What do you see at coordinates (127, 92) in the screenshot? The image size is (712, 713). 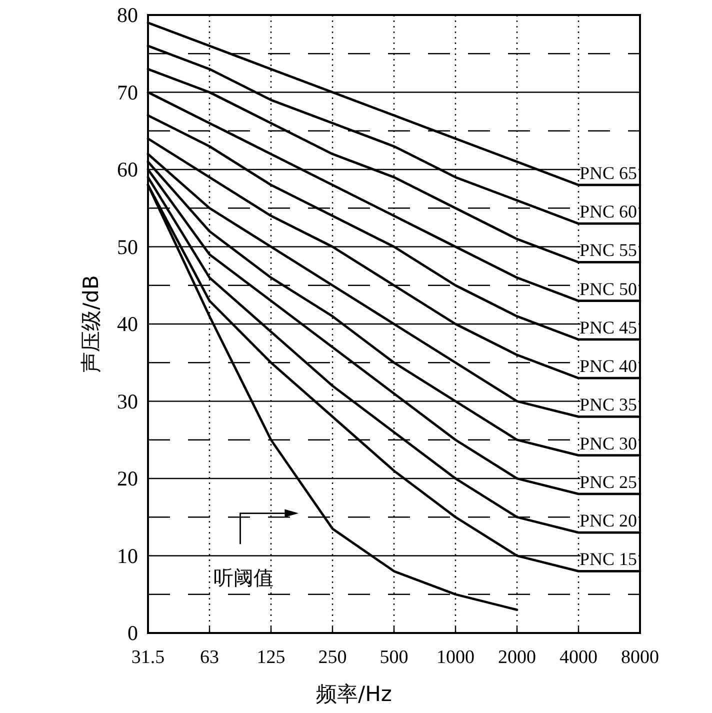 I see `y-tick-label: 70` at bounding box center [127, 92].